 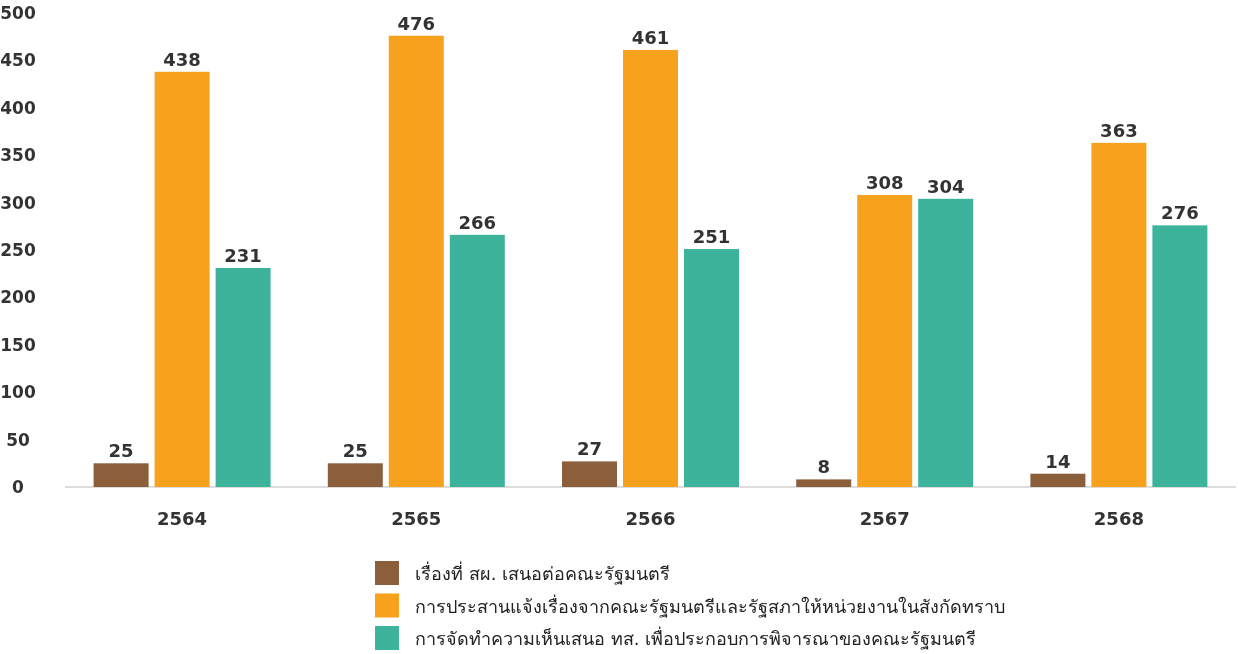 What do you see at coordinates (1119, 130) in the screenshot?
I see `data-label: 363` at bounding box center [1119, 130].